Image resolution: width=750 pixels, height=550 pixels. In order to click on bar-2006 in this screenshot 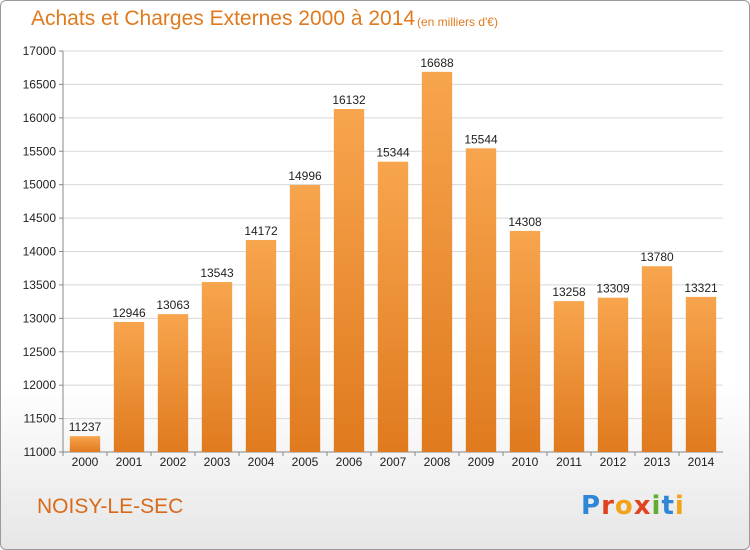, I will do `click(349, 281)`.